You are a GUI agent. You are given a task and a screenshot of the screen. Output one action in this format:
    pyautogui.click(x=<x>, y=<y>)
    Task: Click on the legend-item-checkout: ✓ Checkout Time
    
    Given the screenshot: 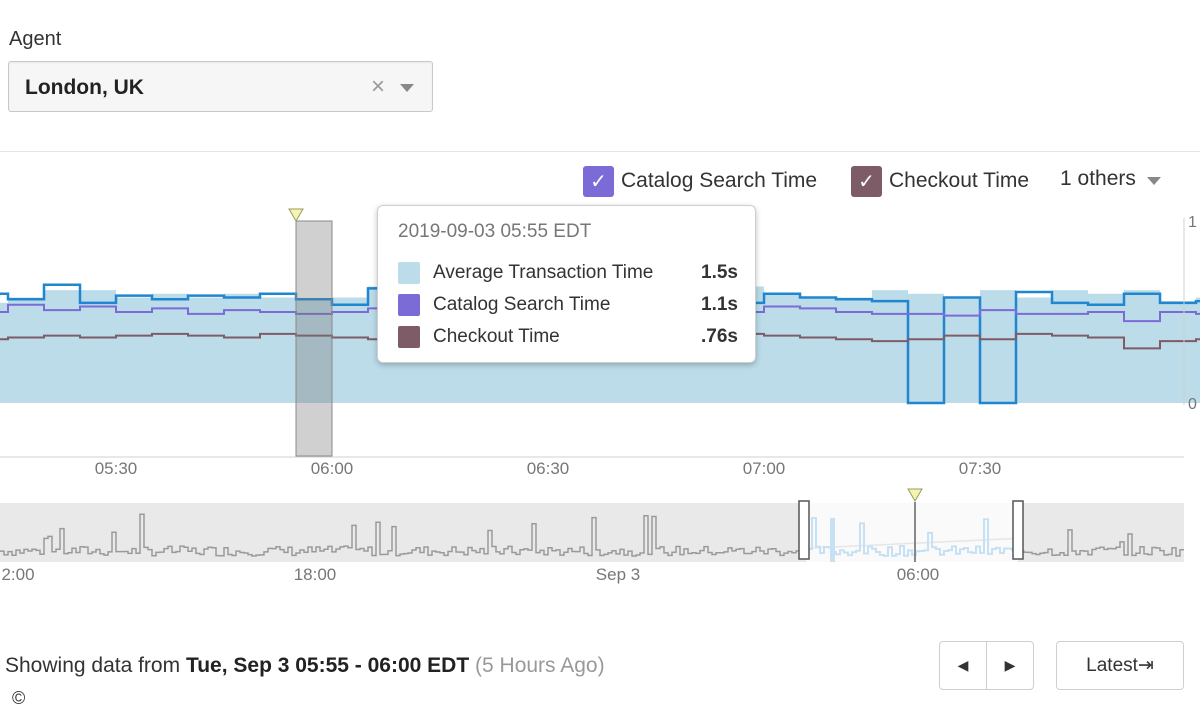 What is the action you would take?
    pyautogui.click(x=940, y=181)
    